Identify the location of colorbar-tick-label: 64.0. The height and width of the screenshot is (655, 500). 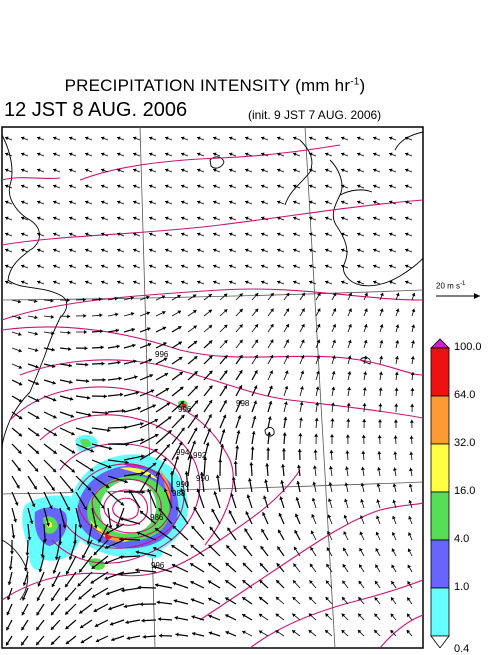
(464, 395).